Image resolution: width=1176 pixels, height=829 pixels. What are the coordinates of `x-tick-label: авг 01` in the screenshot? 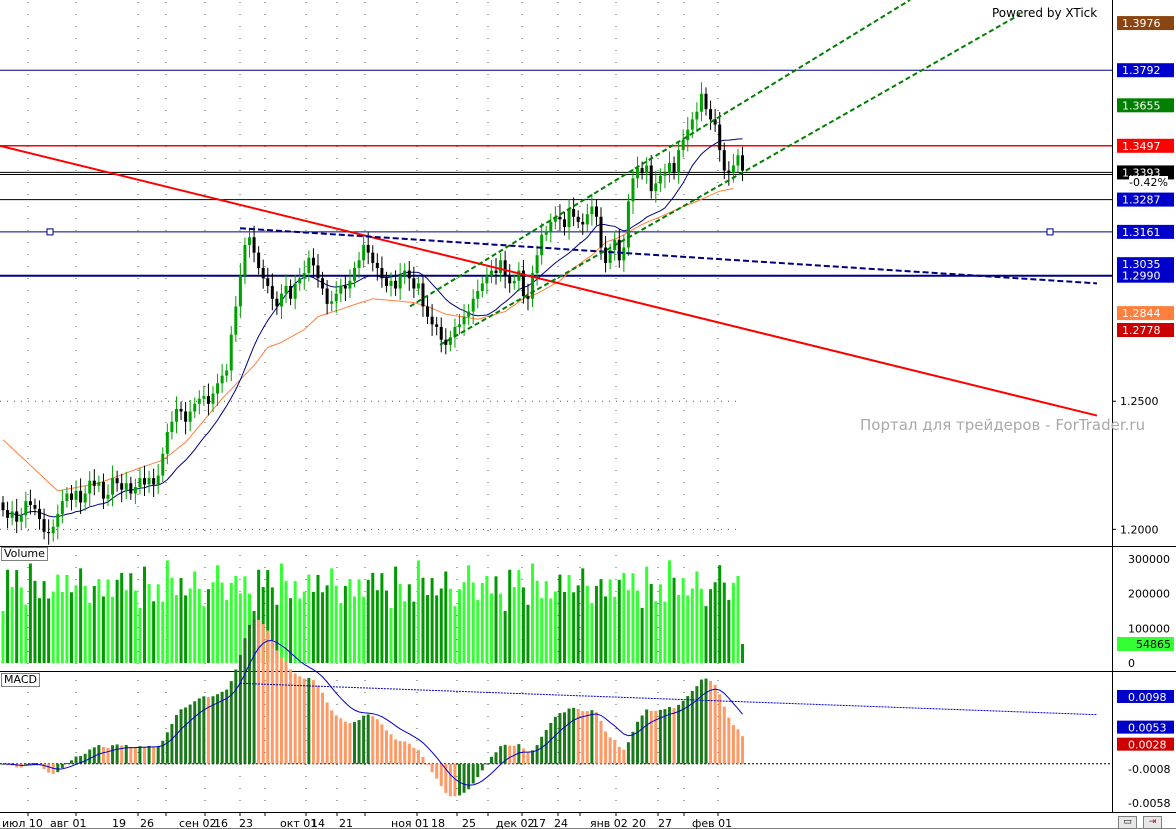 It's located at (68, 823).